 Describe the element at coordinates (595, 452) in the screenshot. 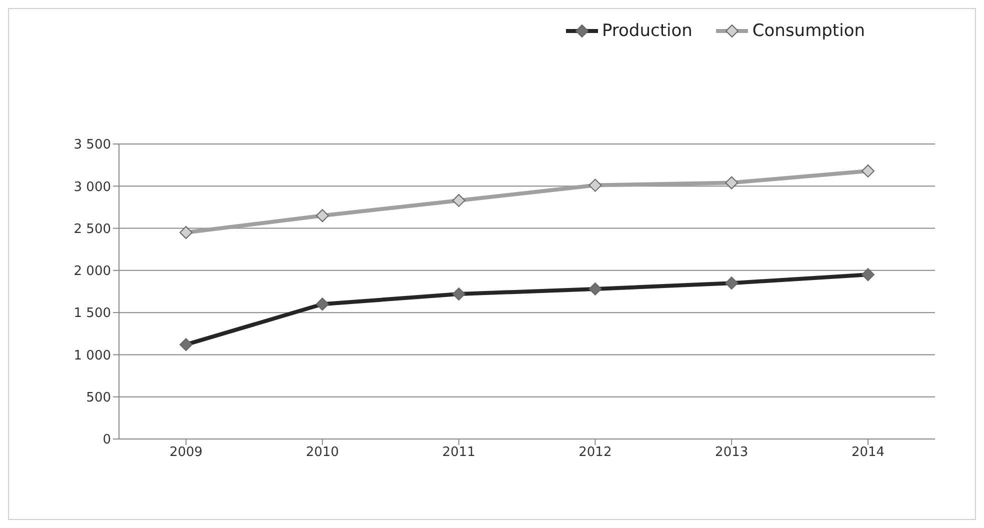

I see `x-tick-label: 2012` at that location.